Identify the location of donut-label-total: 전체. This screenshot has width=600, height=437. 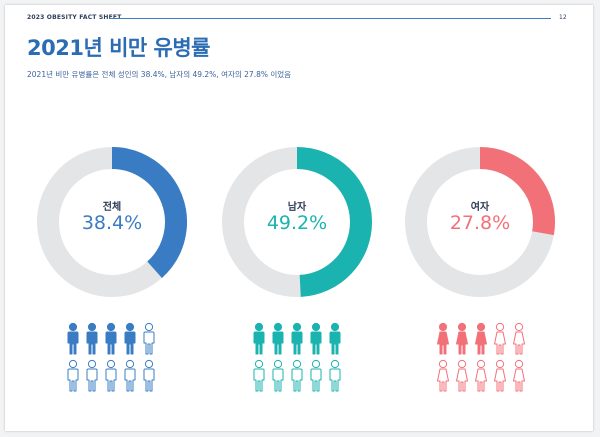
(112, 207).